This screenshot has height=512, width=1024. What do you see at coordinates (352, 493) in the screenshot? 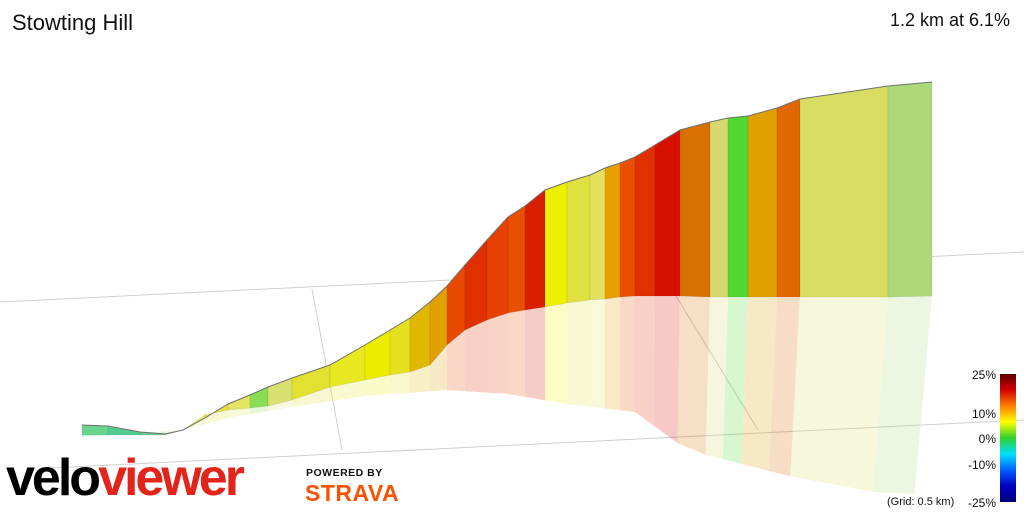
I see `strava-logo: STRAVA` at bounding box center [352, 493].